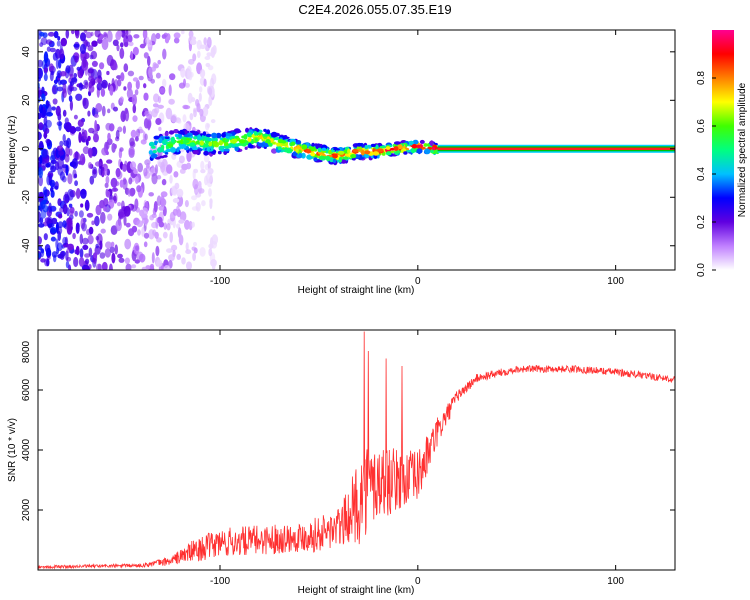  What do you see at coordinates (701, 222) in the screenshot?
I see `colorbar-tick-label: 0.2` at bounding box center [701, 222].